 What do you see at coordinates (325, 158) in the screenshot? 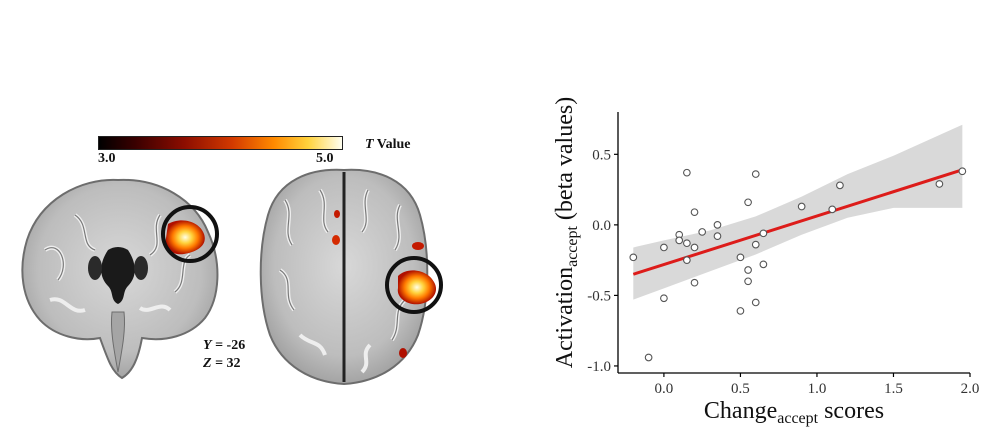
I see `colorbar-max-label: 5.0` at bounding box center [325, 158].